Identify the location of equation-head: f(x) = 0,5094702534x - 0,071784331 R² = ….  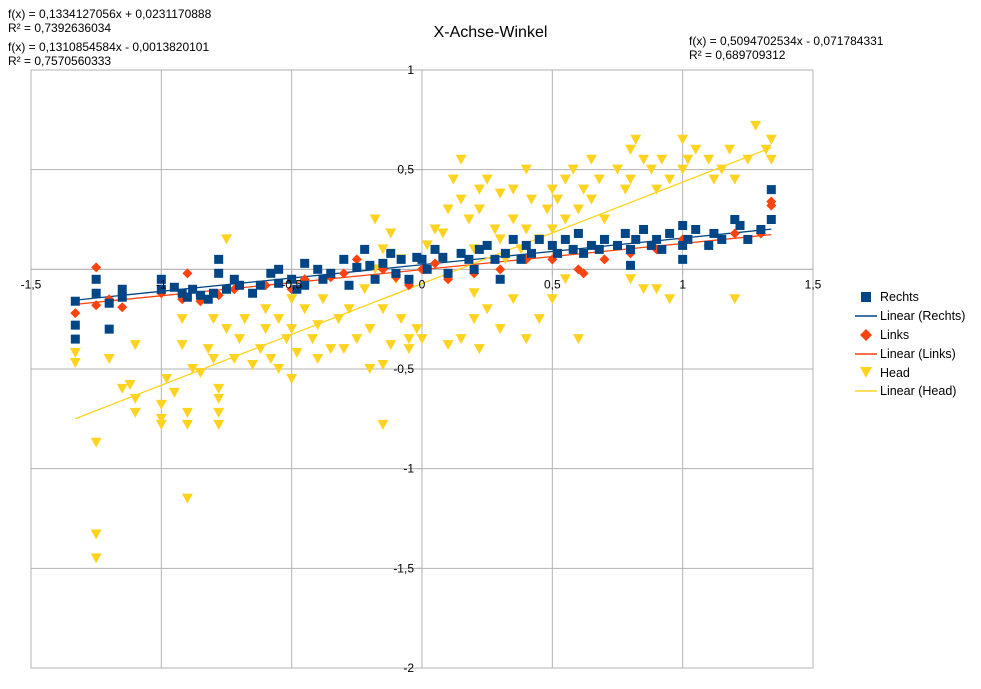
(786, 48).